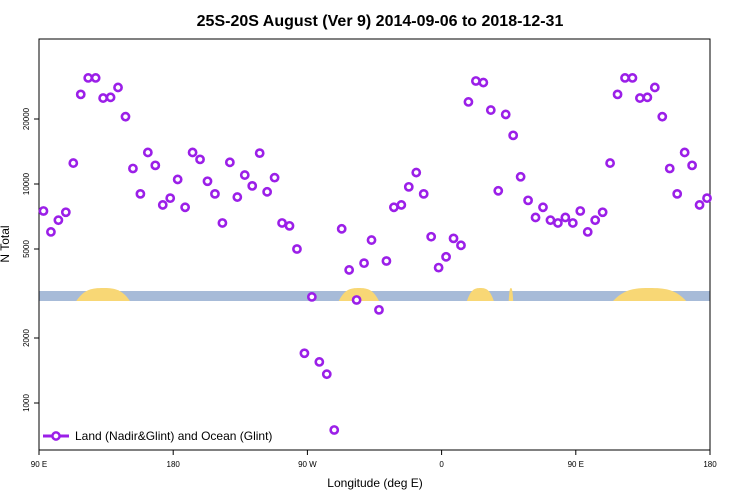  Describe the element at coordinates (6, 243) in the screenshot. I see `y-axis-label: N Total` at that location.